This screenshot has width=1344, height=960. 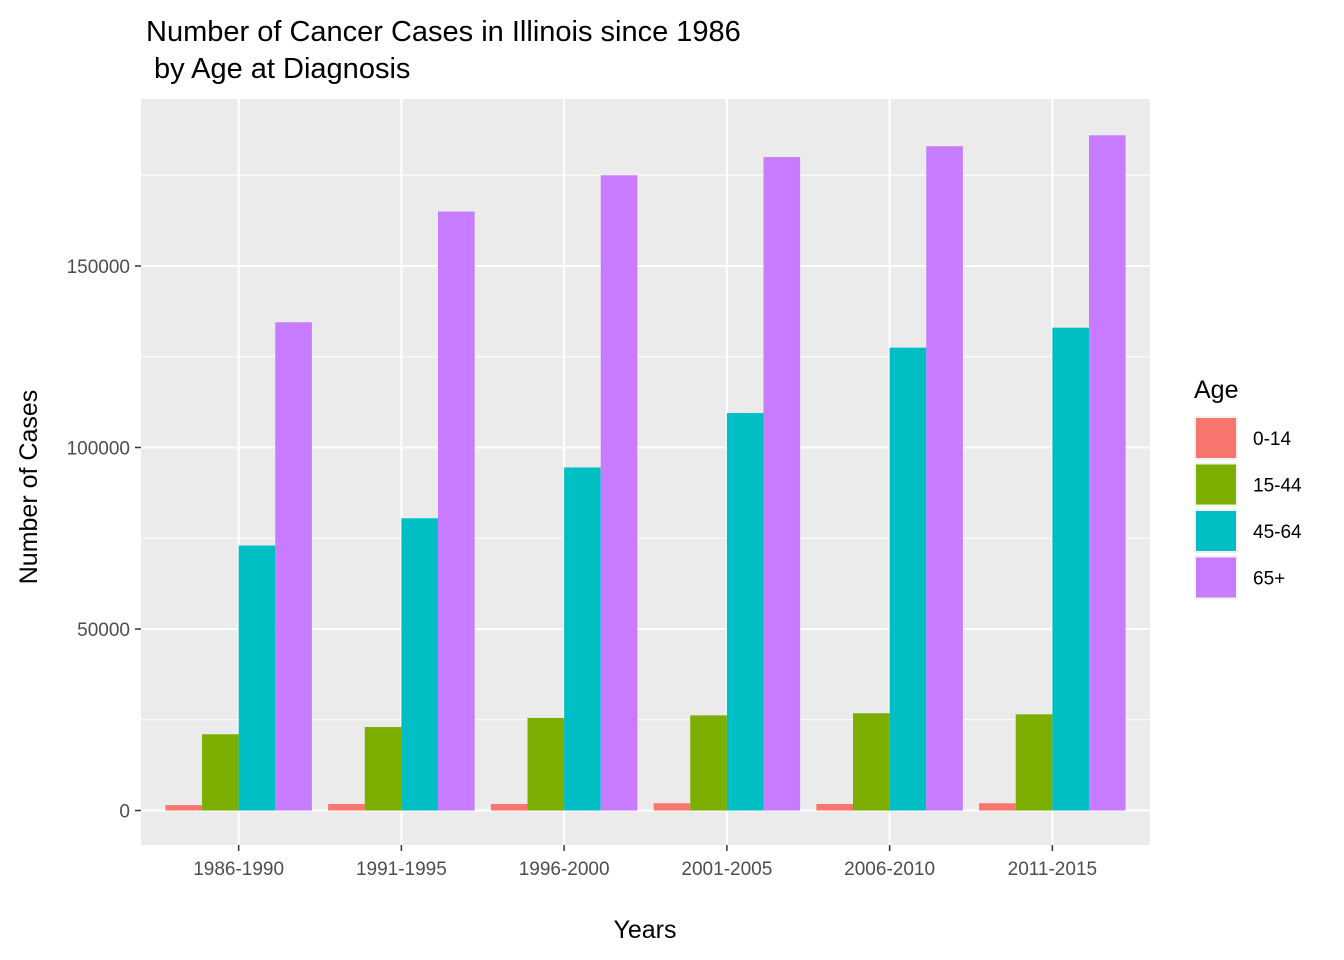 I want to click on bar-45-64-2011-2015, so click(x=1070, y=569).